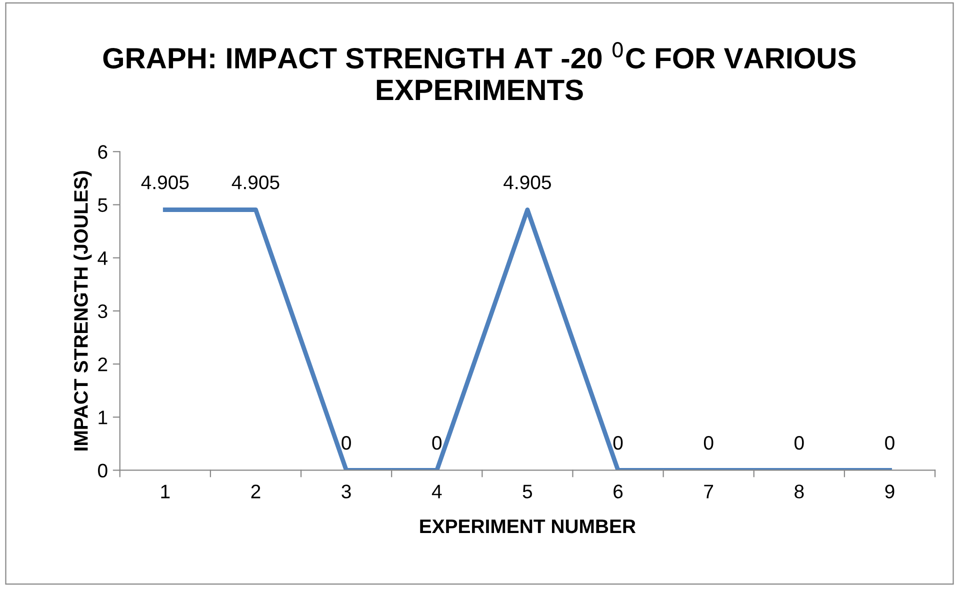  Describe the element at coordinates (437, 491) in the screenshot. I see `x-tick-label: 4` at that location.